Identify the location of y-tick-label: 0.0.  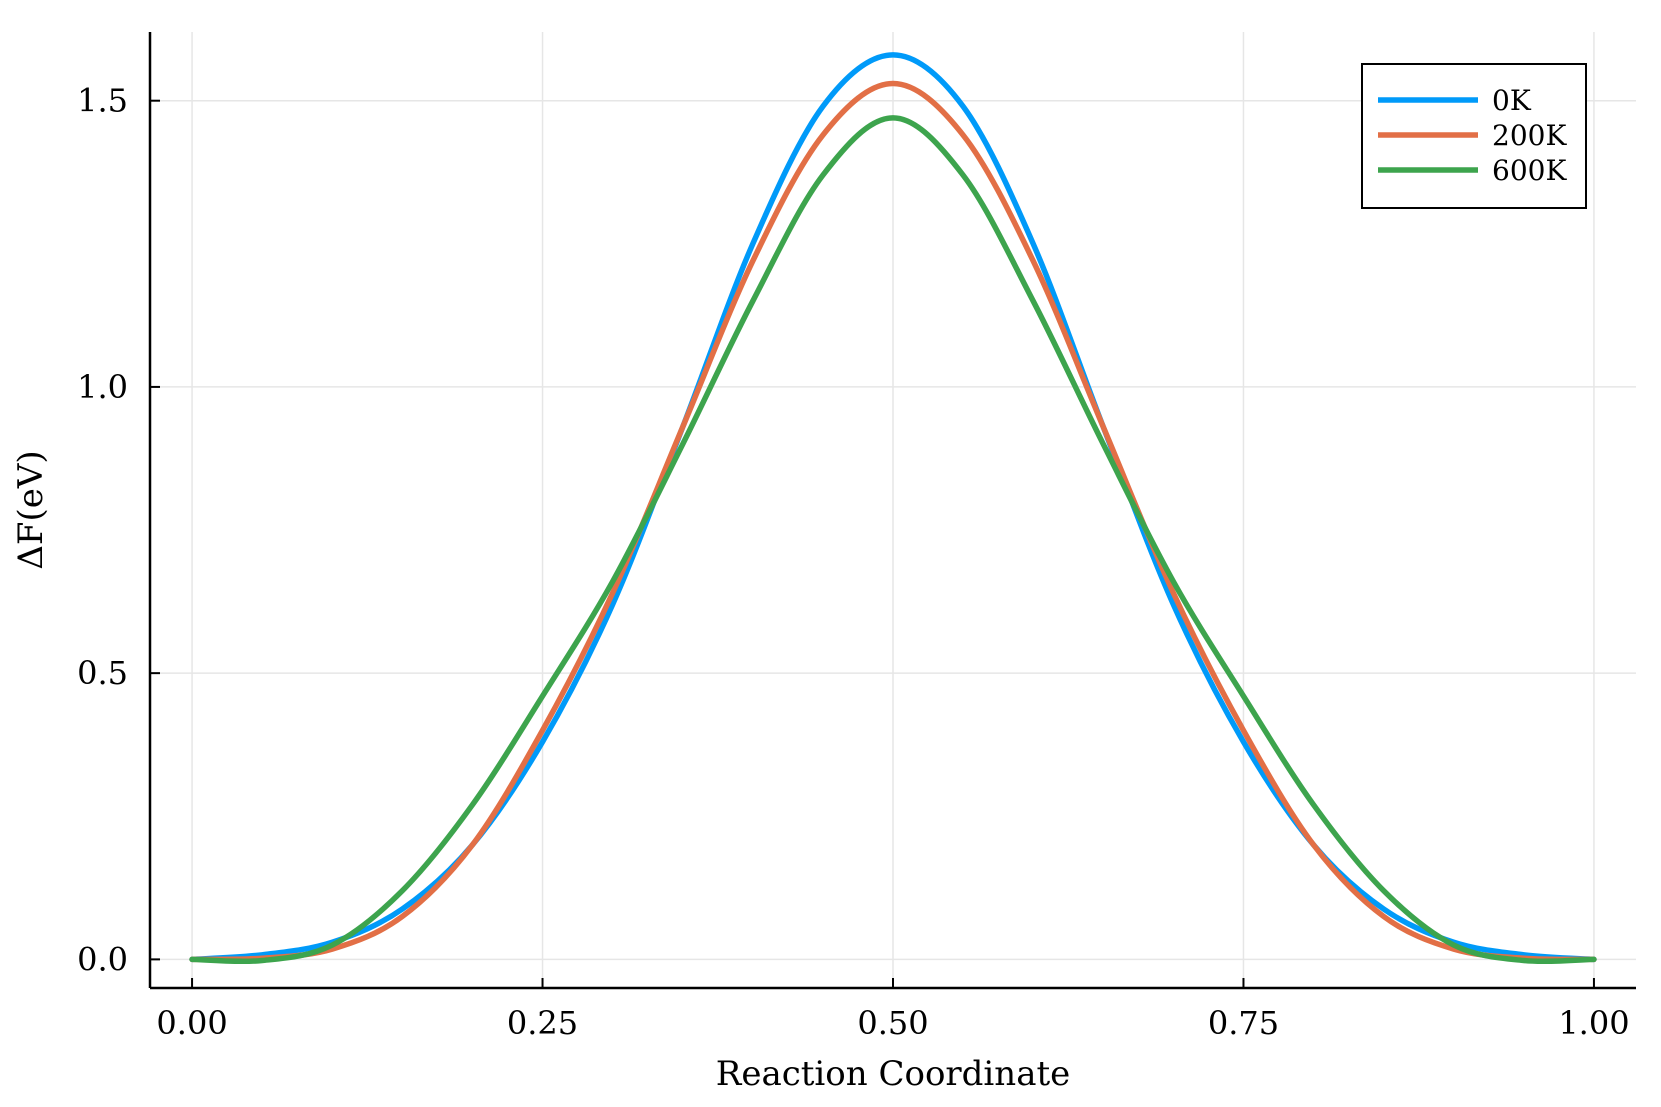
(102, 959).